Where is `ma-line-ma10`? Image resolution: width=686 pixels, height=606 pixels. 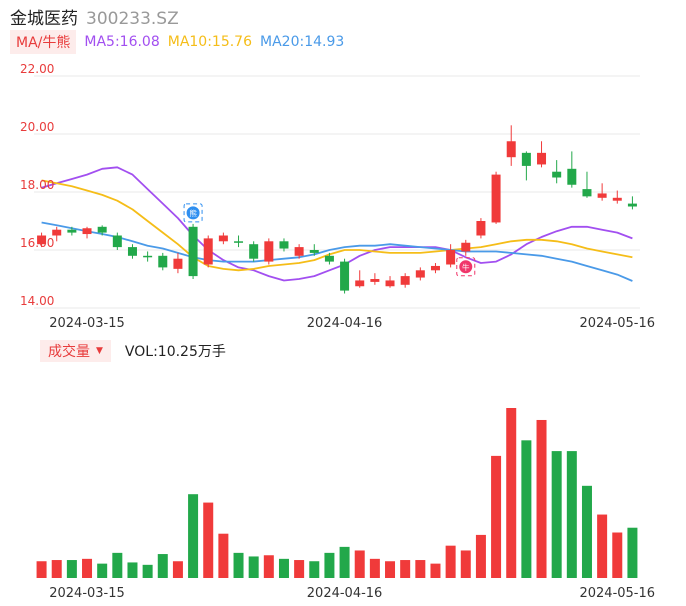
ma-line-ma10 is located at coordinates (337, 225).